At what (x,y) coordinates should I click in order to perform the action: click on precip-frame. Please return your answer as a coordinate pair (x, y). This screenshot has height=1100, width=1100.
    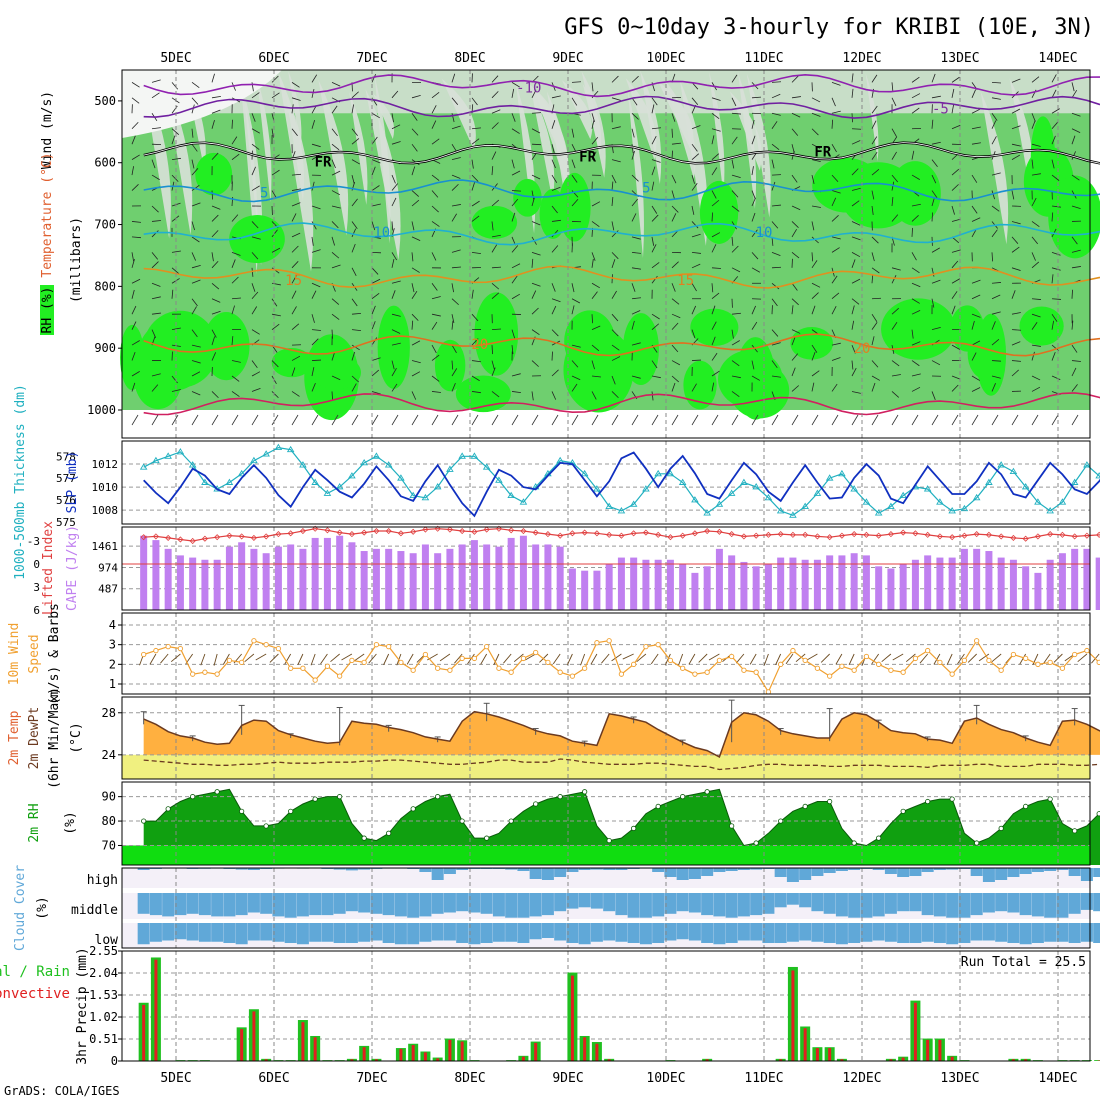
    Looking at the image, I should click on (606, 1006).